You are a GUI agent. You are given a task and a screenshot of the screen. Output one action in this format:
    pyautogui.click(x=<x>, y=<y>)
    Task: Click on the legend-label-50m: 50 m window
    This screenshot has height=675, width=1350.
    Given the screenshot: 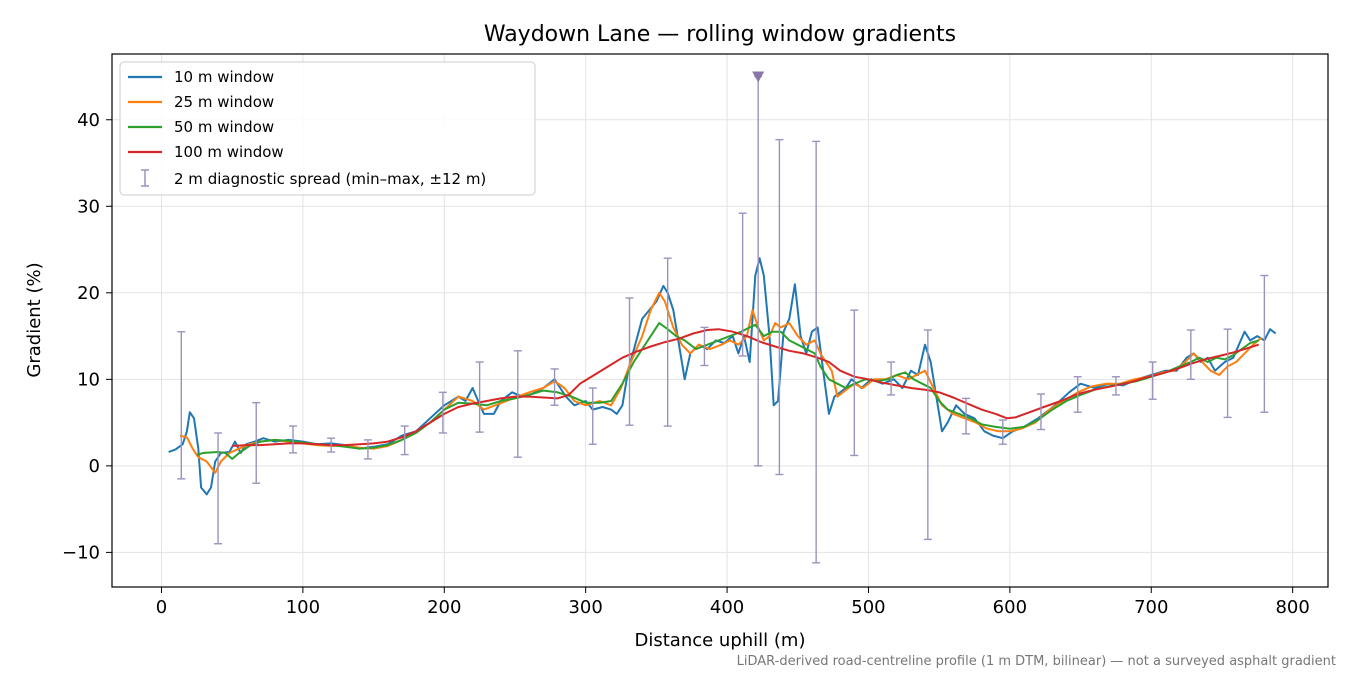 What is the action you would take?
    pyautogui.click(x=224, y=127)
    